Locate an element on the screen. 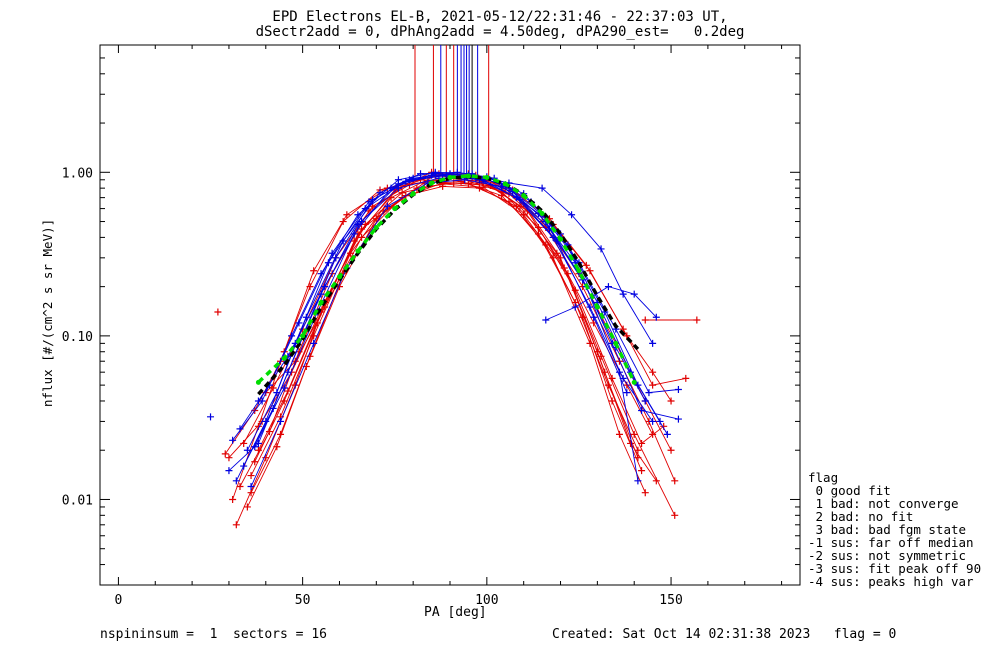 The image size is (1000, 650). legend-item-6: -3 sus: fit peak off 90 is located at coordinates (895, 568).